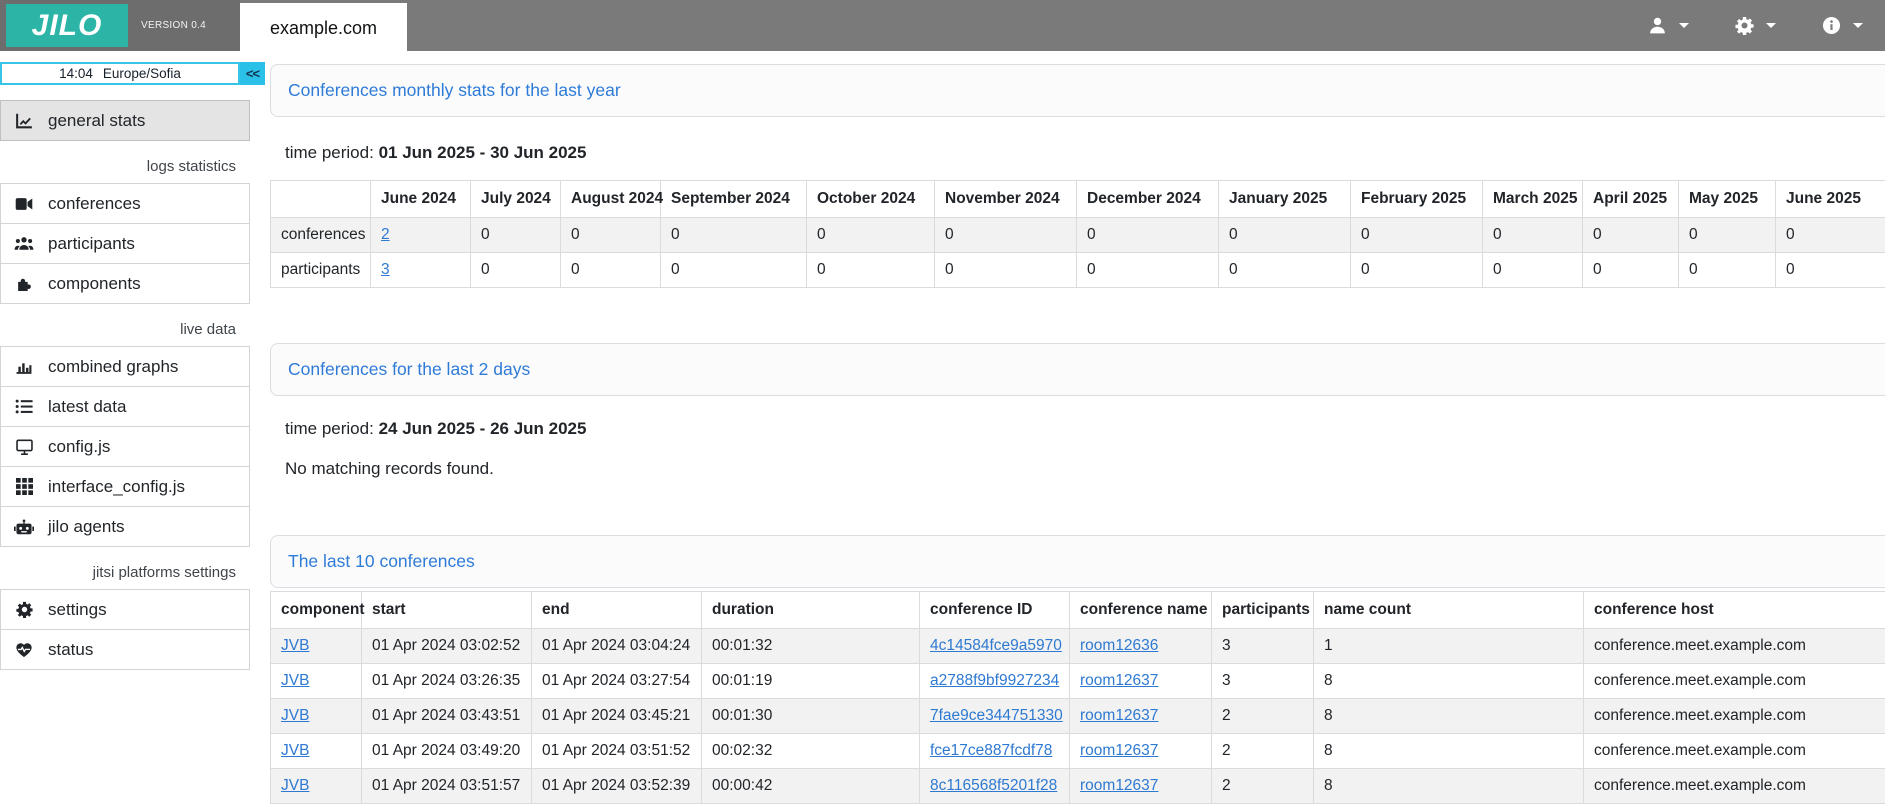 This screenshot has width=1885, height=809. Describe the element at coordinates (810, 751) in the screenshot. I see `duration-cell: 00:02:32` at that location.